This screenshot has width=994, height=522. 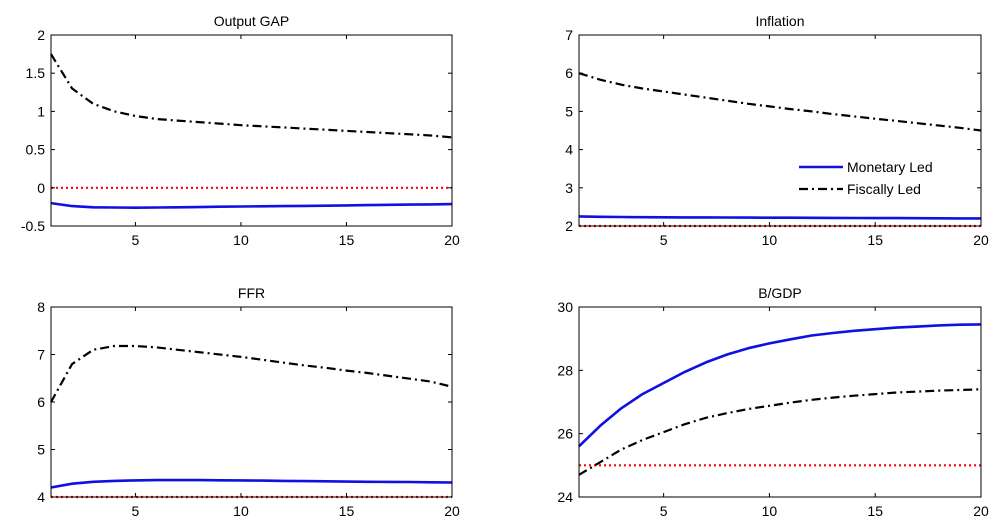 I want to click on y-tick-label: 0, so click(x=41, y=188).